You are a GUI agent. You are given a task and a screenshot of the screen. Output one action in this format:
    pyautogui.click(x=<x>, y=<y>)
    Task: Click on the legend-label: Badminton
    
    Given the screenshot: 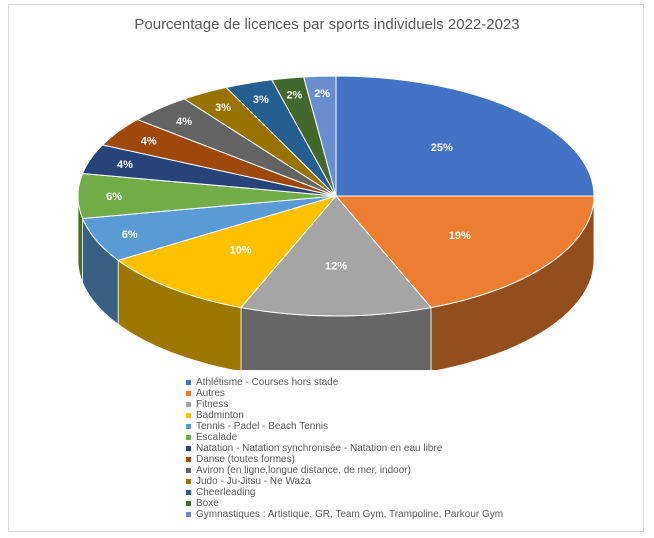 What is the action you would take?
    pyautogui.click(x=220, y=415)
    